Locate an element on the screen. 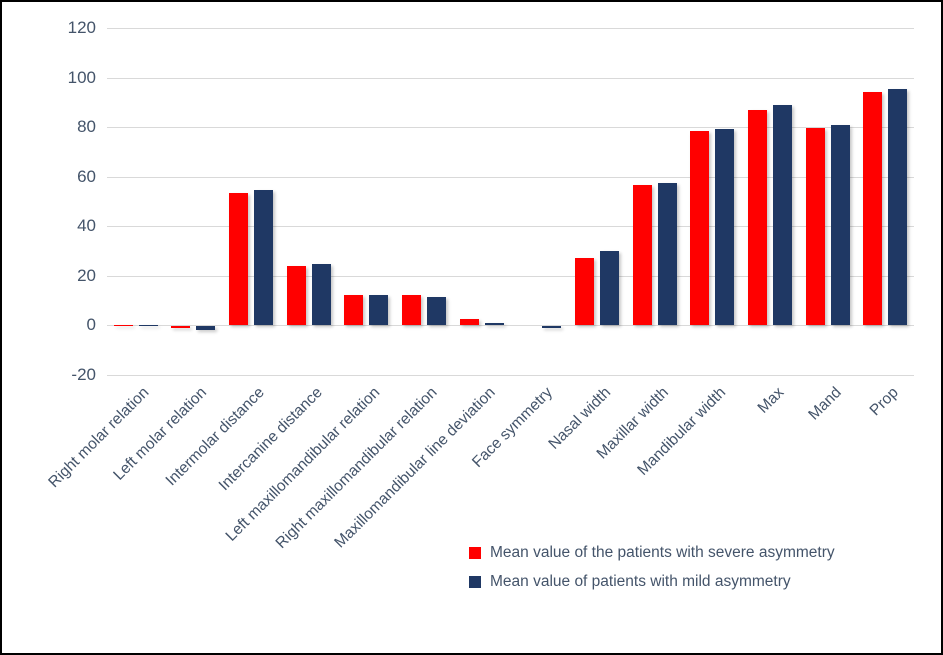 This screenshot has height=655, width=943. y-axis-tick-label: 60 is located at coordinates (86, 176).